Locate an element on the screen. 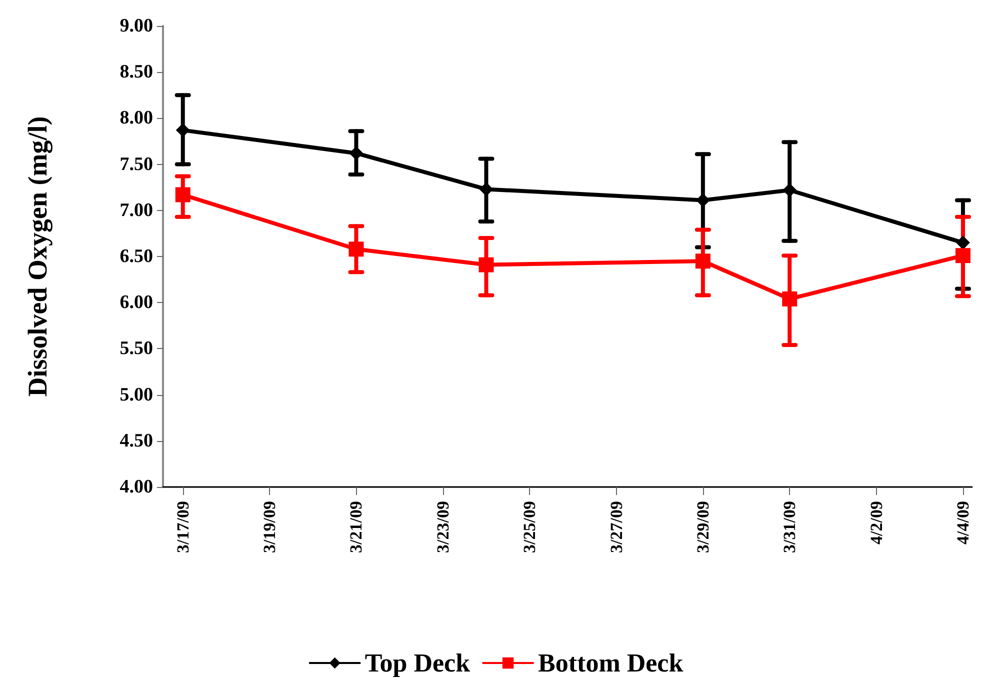 The height and width of the screenshot is (689, 992). y-tick-label: 7.00 is located at coordinates (136, 210).